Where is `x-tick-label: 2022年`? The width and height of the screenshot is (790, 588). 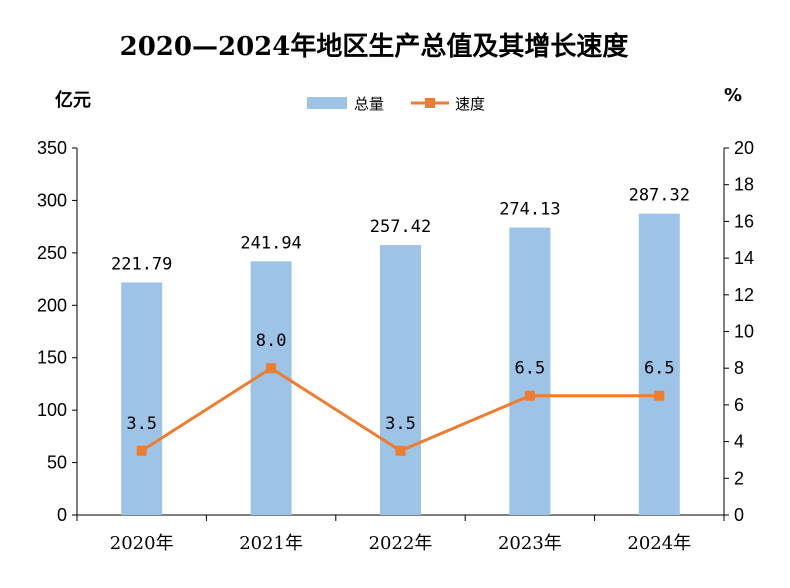
x-tick-label: 2022年 is located at coordinates (401, 543).